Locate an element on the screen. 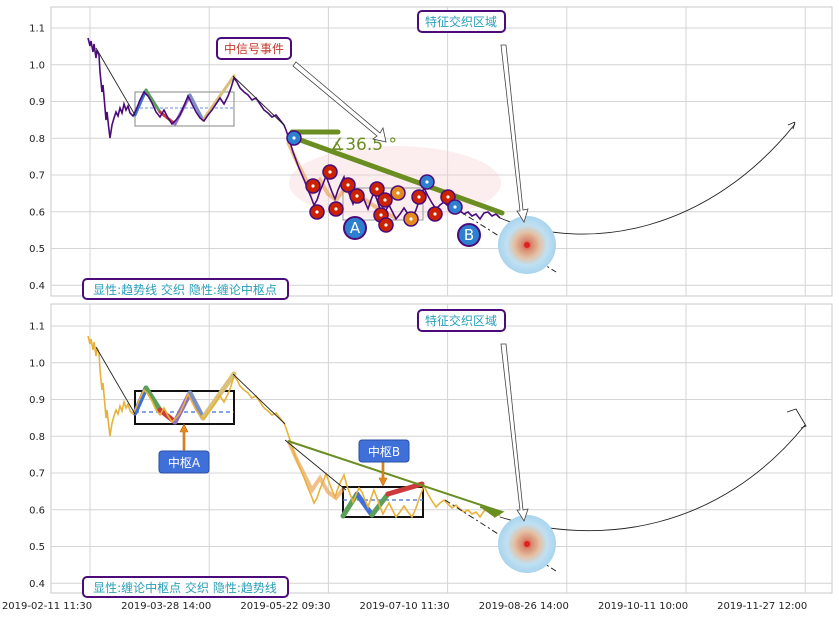  top-projection-arrowhead is located at coordinates (791, 125).